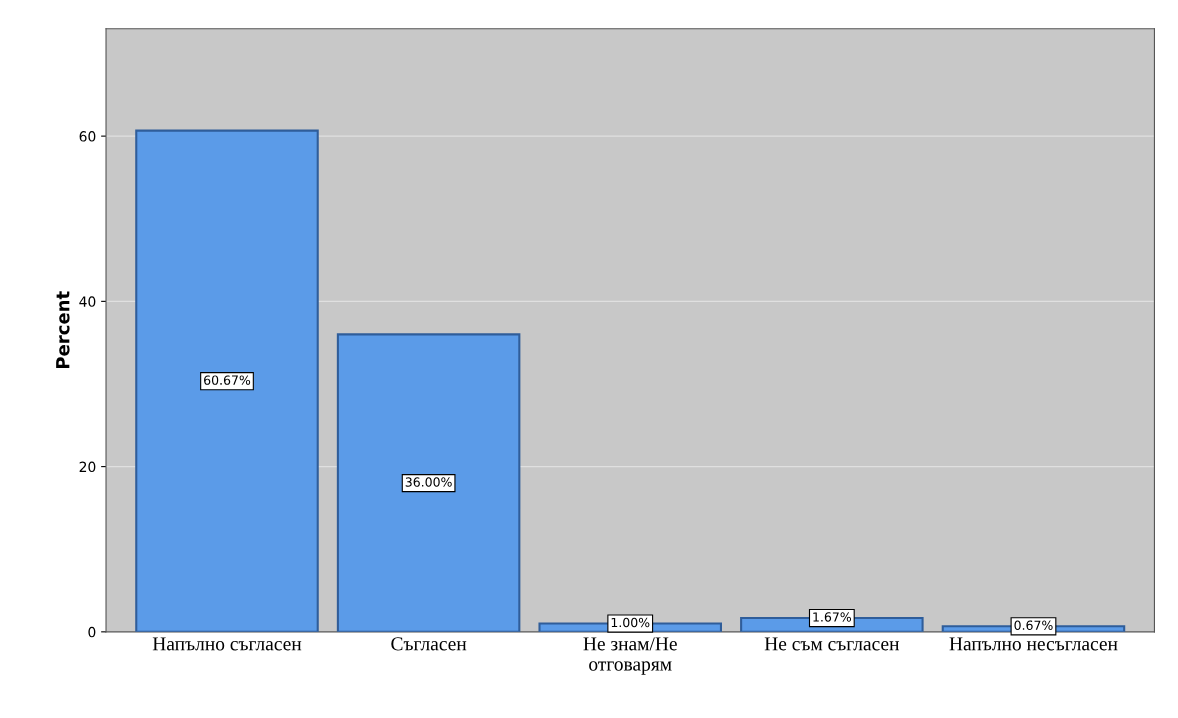  Describe the element at coordinates (227, 644) in the screenshot. I see `x-tick-label: Напълно съгласен` at that location.